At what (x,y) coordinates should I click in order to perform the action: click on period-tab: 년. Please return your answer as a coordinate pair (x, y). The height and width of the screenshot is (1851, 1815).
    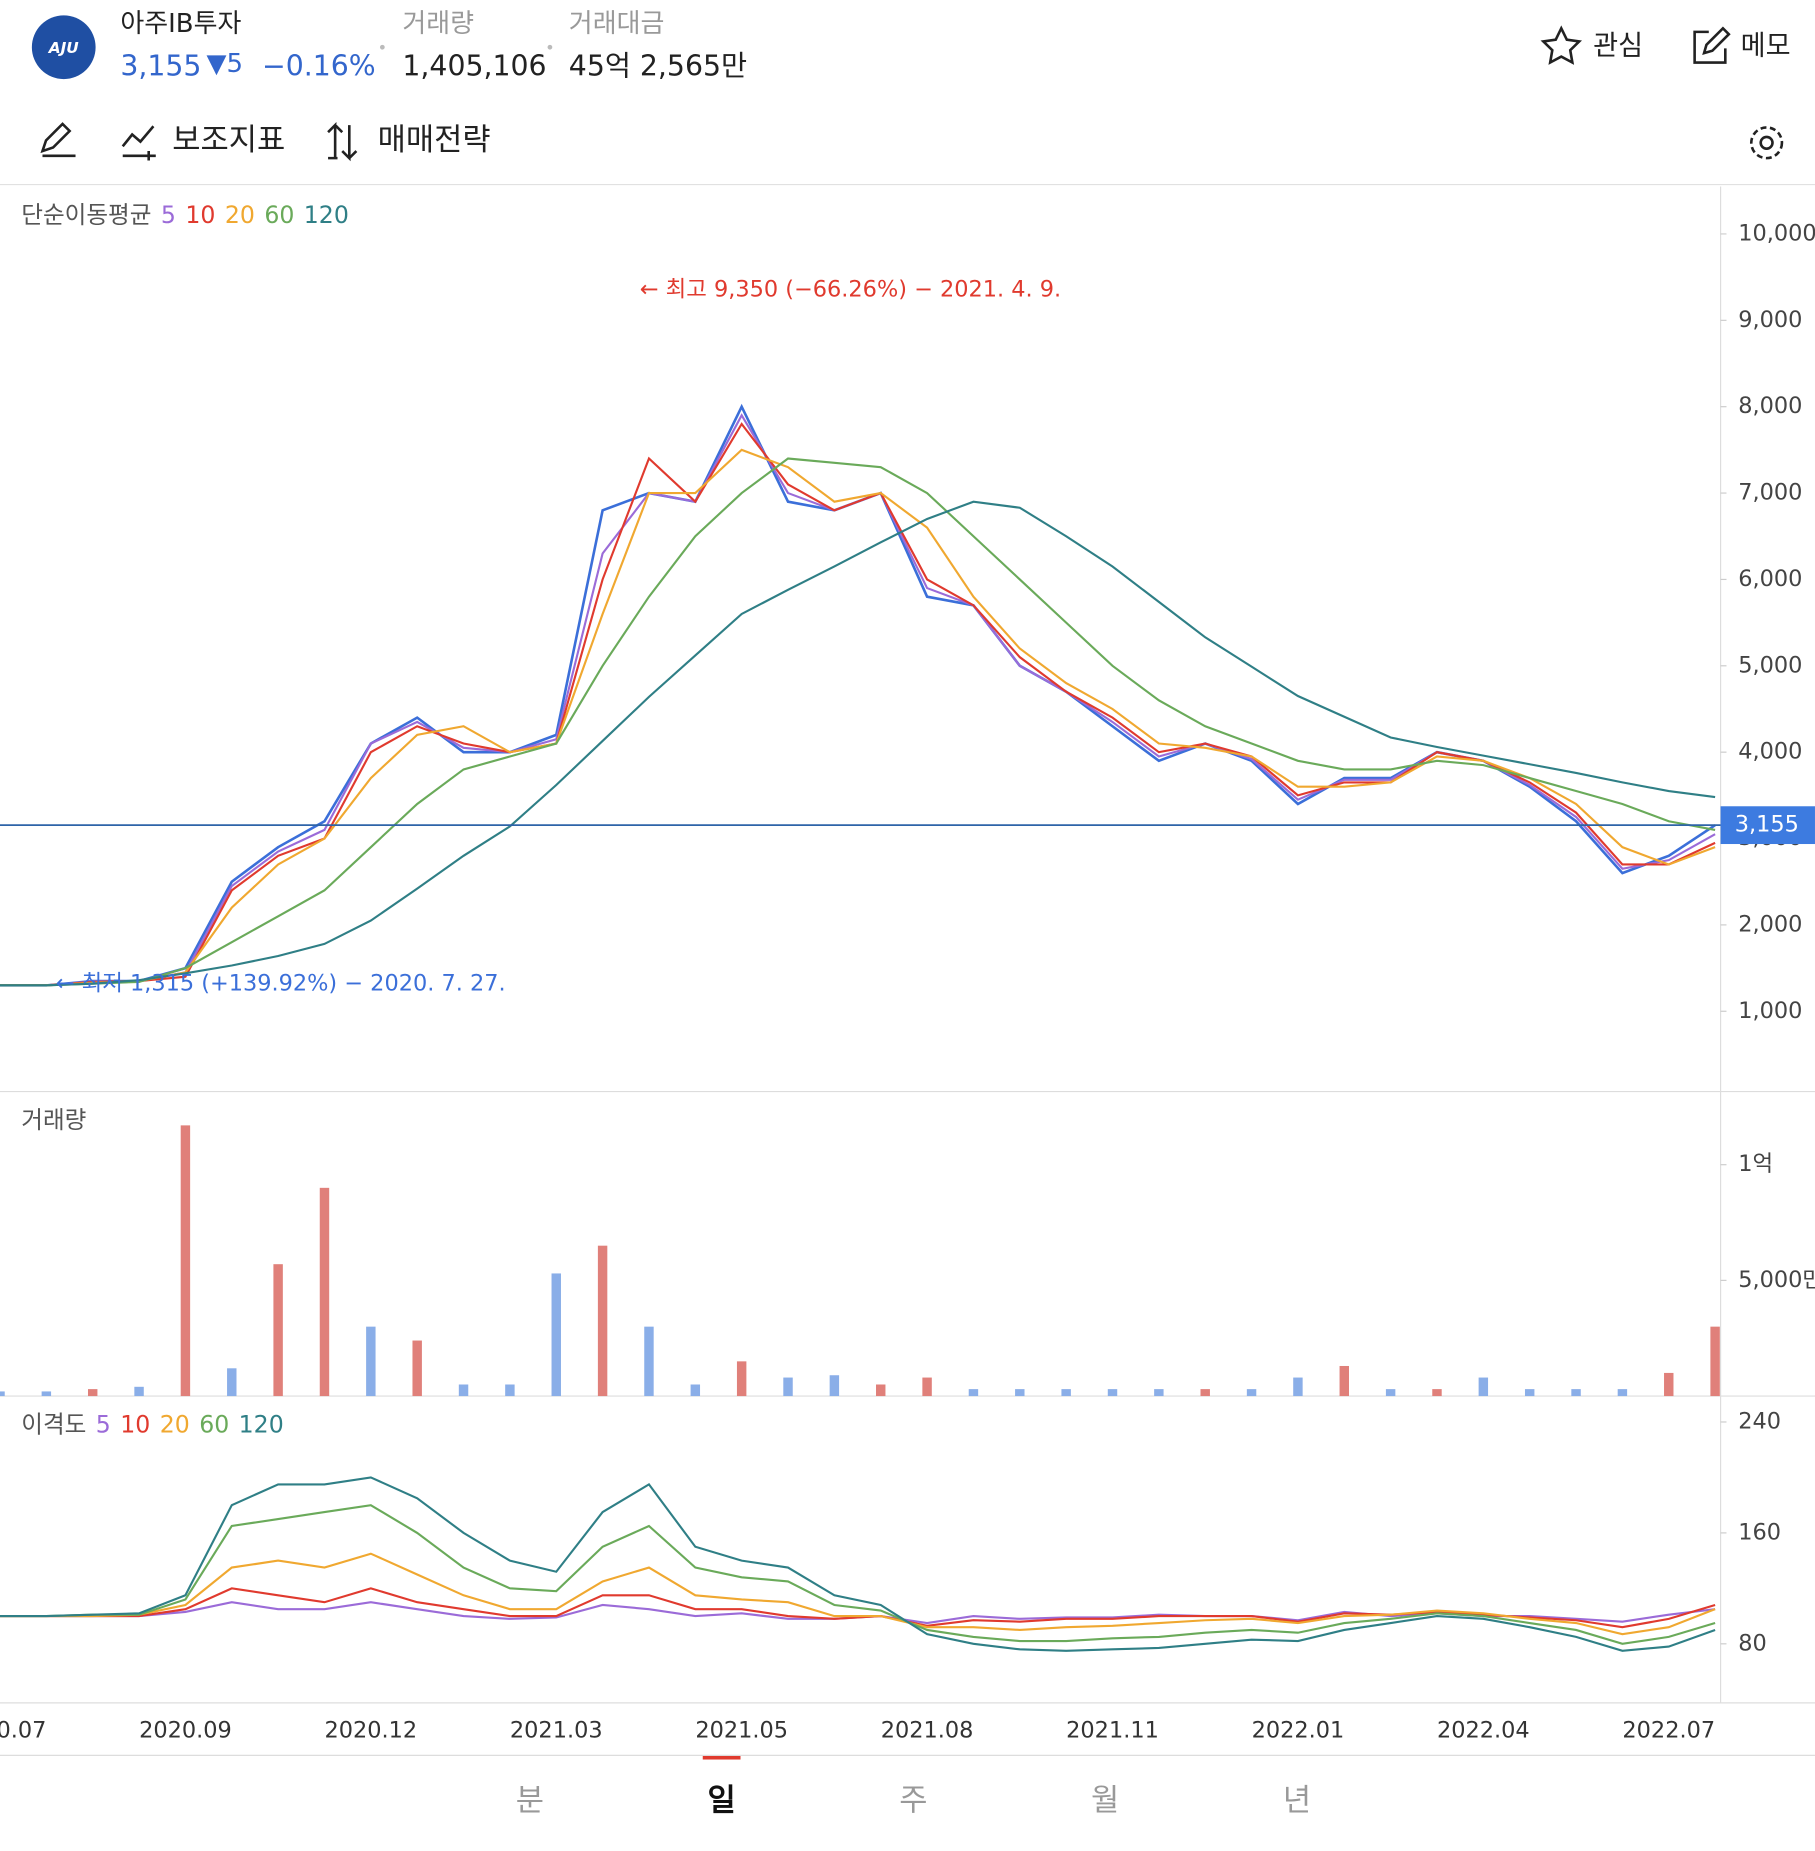
    Looking at the image, I should click on (1297, 1801).